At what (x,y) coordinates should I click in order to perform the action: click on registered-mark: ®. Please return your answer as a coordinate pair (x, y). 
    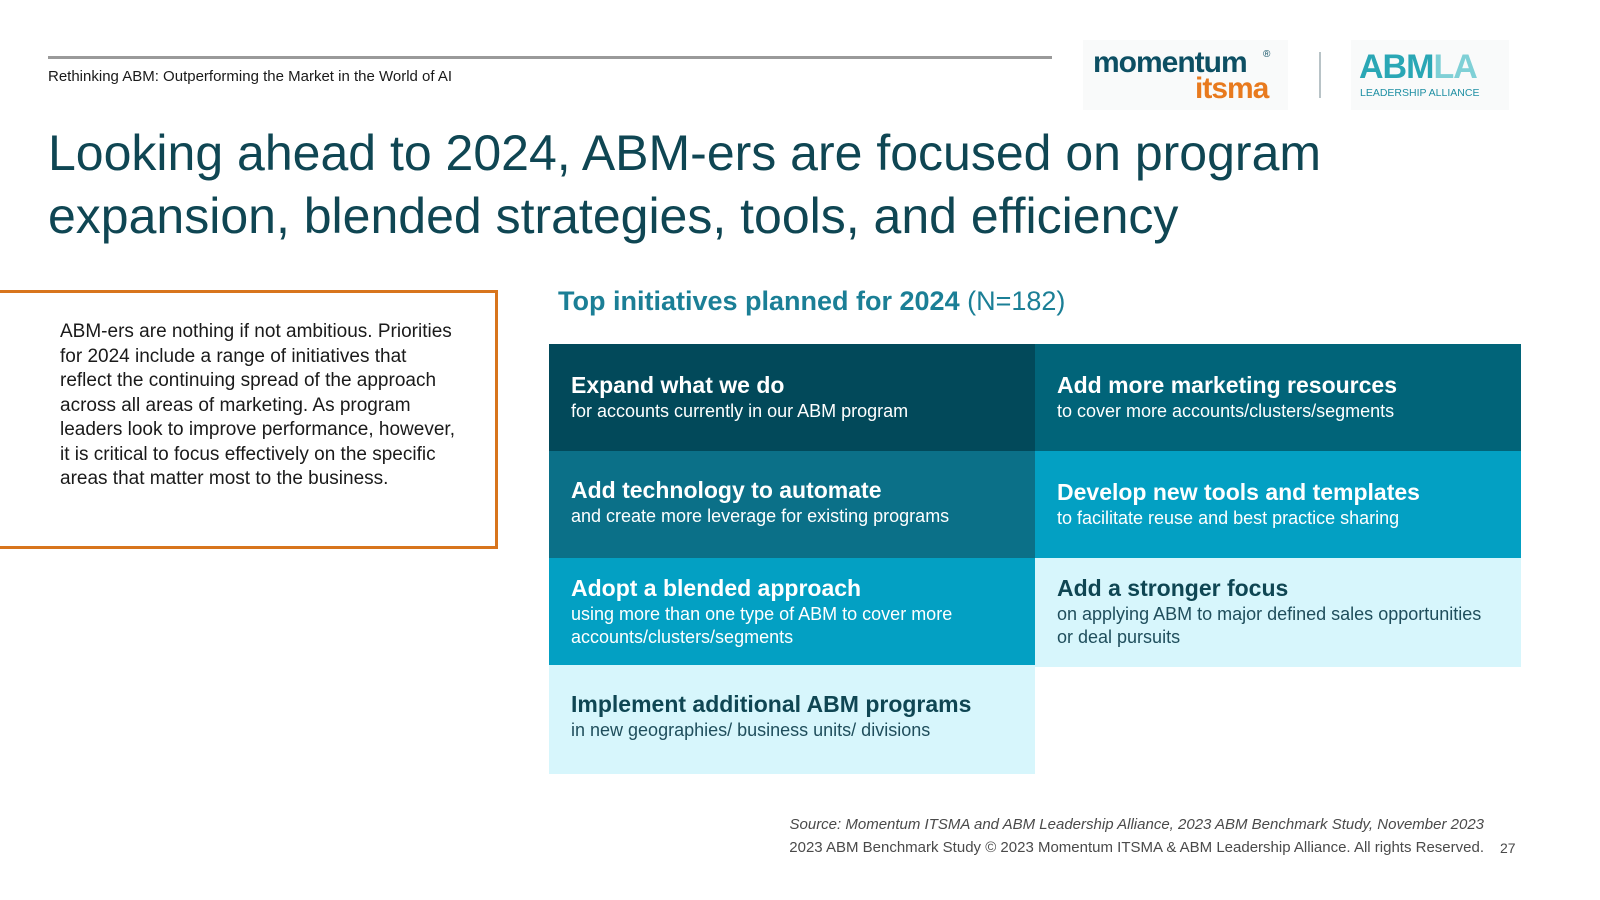
    Looking at the image, I should click on (1267, 54).